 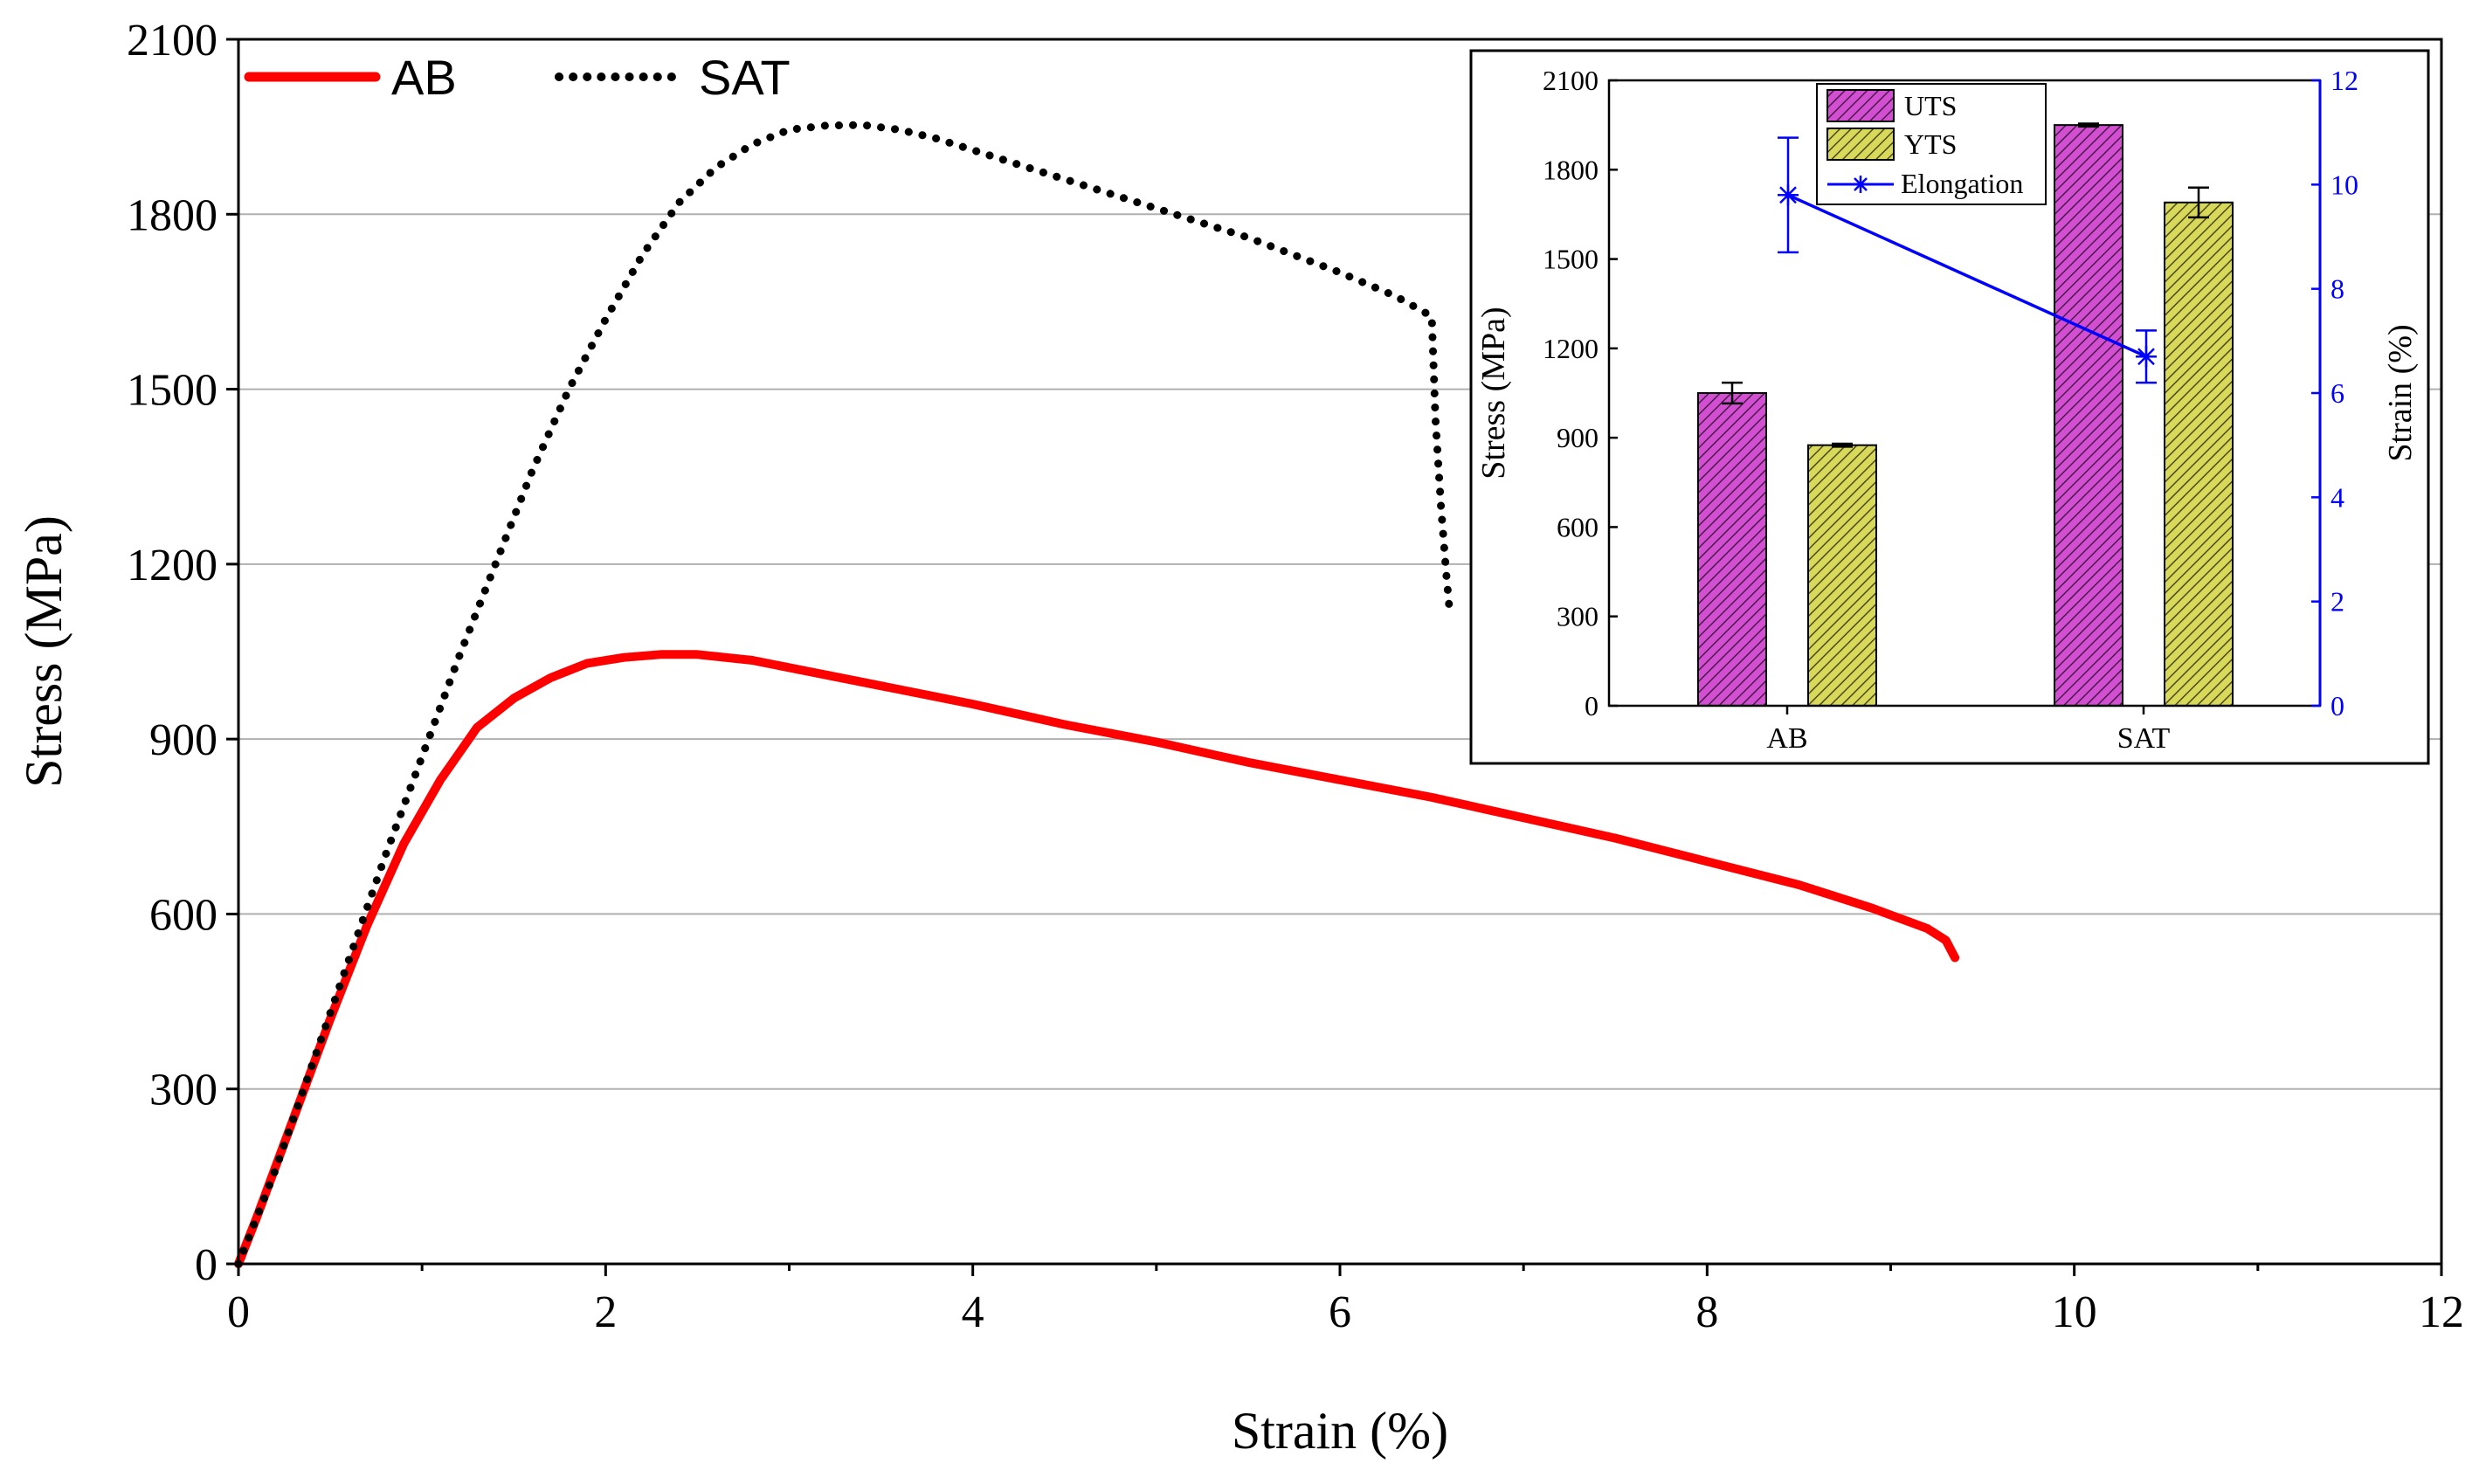 I want to click on main-y-tick-label: 1800, so click(x=173, y=215).